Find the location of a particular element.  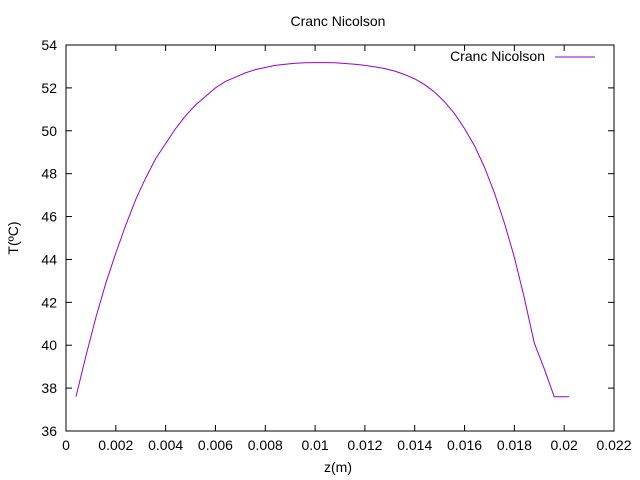

y-tick-label: 36 is located at coordinates (49, 431).